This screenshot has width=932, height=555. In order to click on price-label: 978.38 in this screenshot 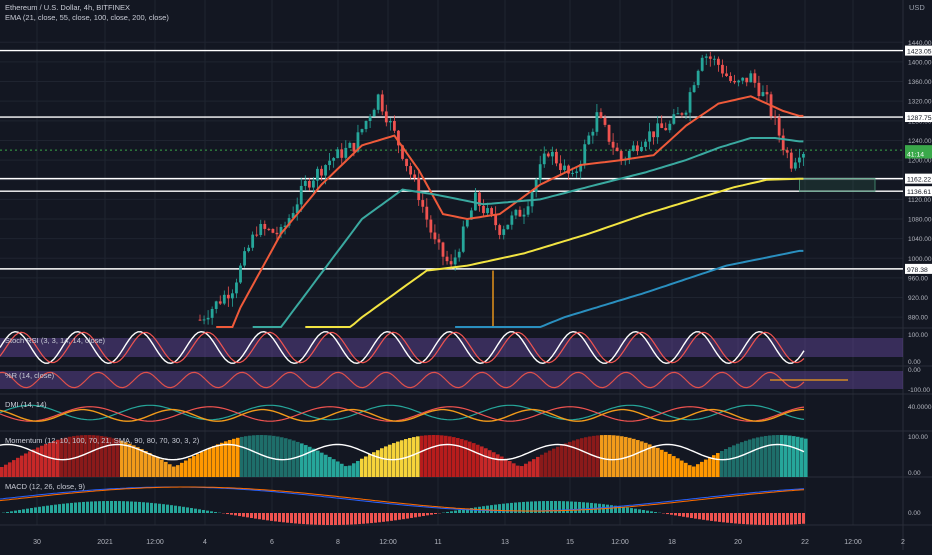, I will do `click(917, 270)`.